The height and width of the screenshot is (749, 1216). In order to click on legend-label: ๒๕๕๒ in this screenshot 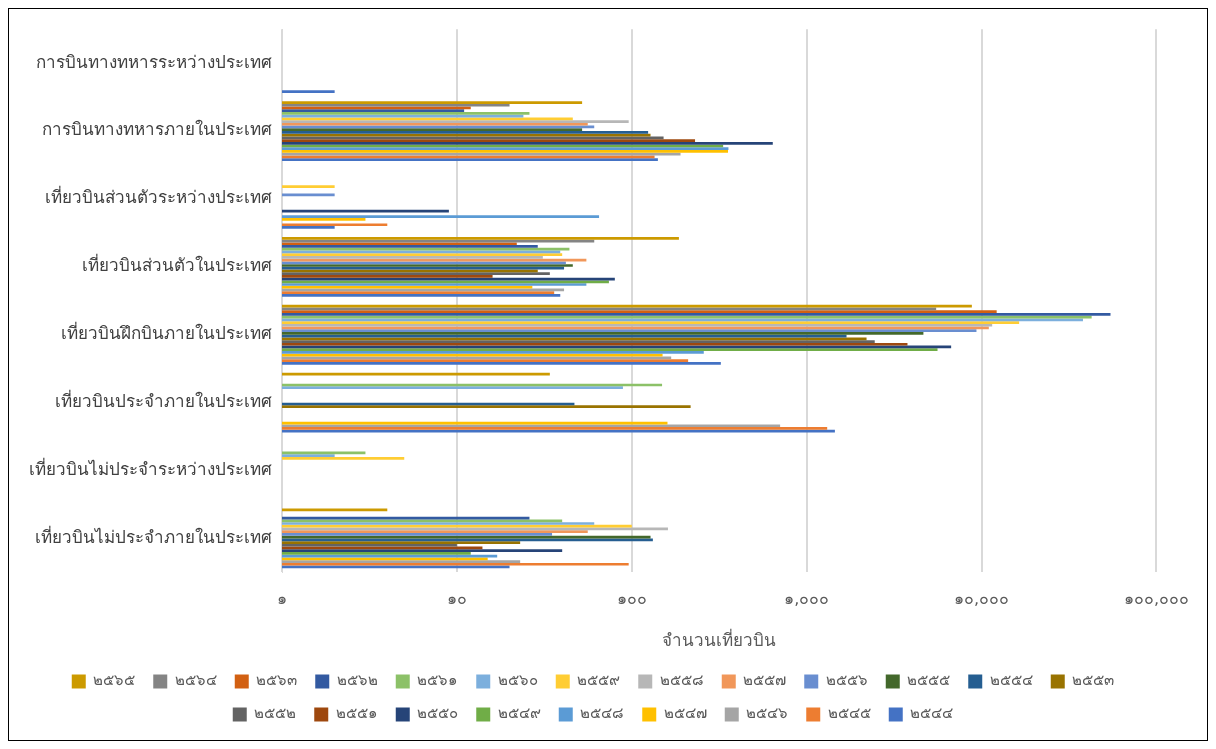, I will do `click(275, 713)`.